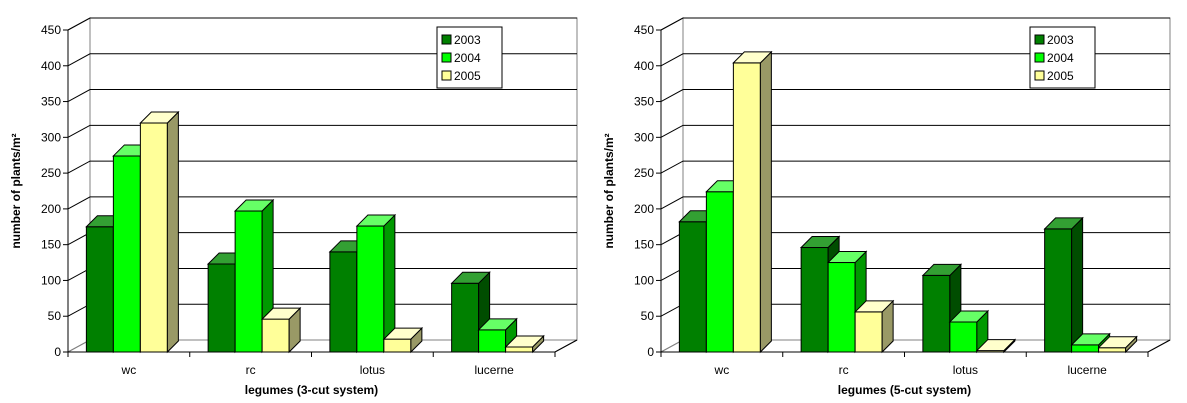 The height and width of the screenshot is (403, 1187). Describe the element at coordinates (1063, 285) in the screenshot. I see `bar-lucerne-2003` at that location.